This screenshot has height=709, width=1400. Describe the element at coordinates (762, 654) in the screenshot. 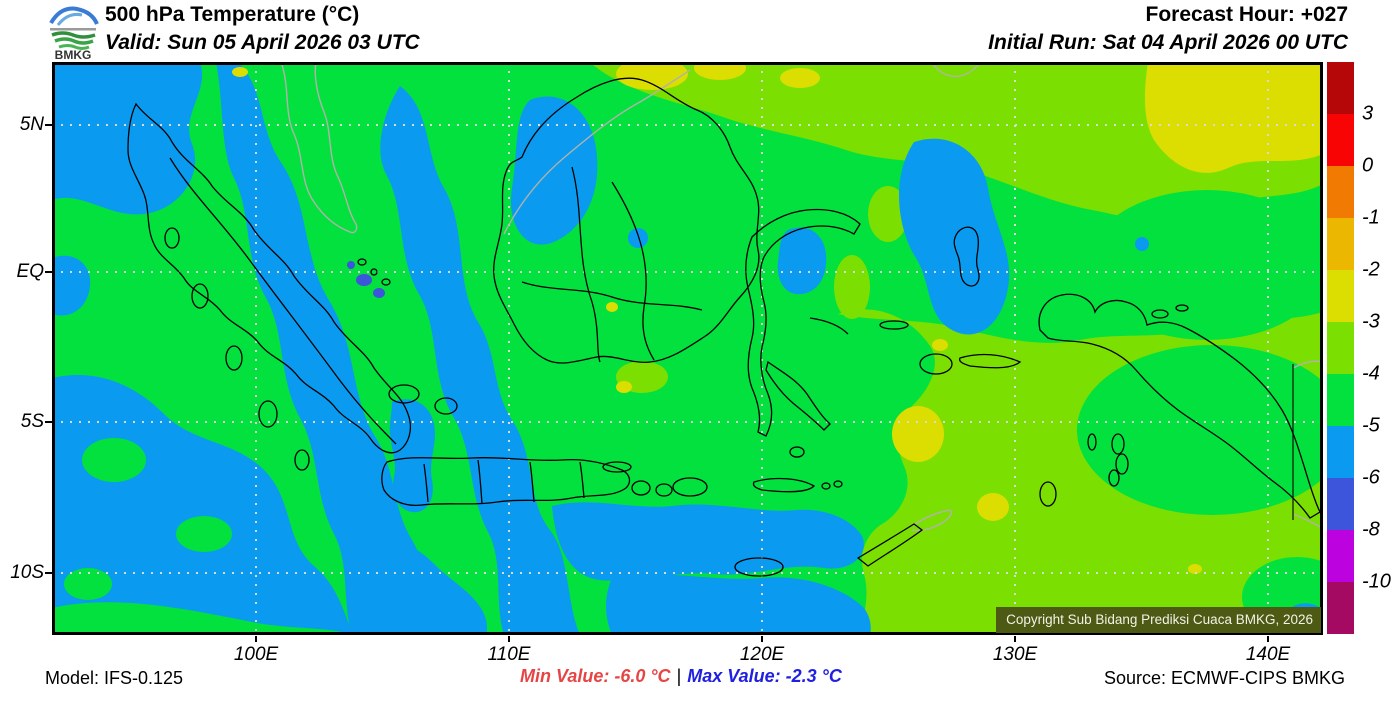

I see `lon-axis-label: 120E` at that location.